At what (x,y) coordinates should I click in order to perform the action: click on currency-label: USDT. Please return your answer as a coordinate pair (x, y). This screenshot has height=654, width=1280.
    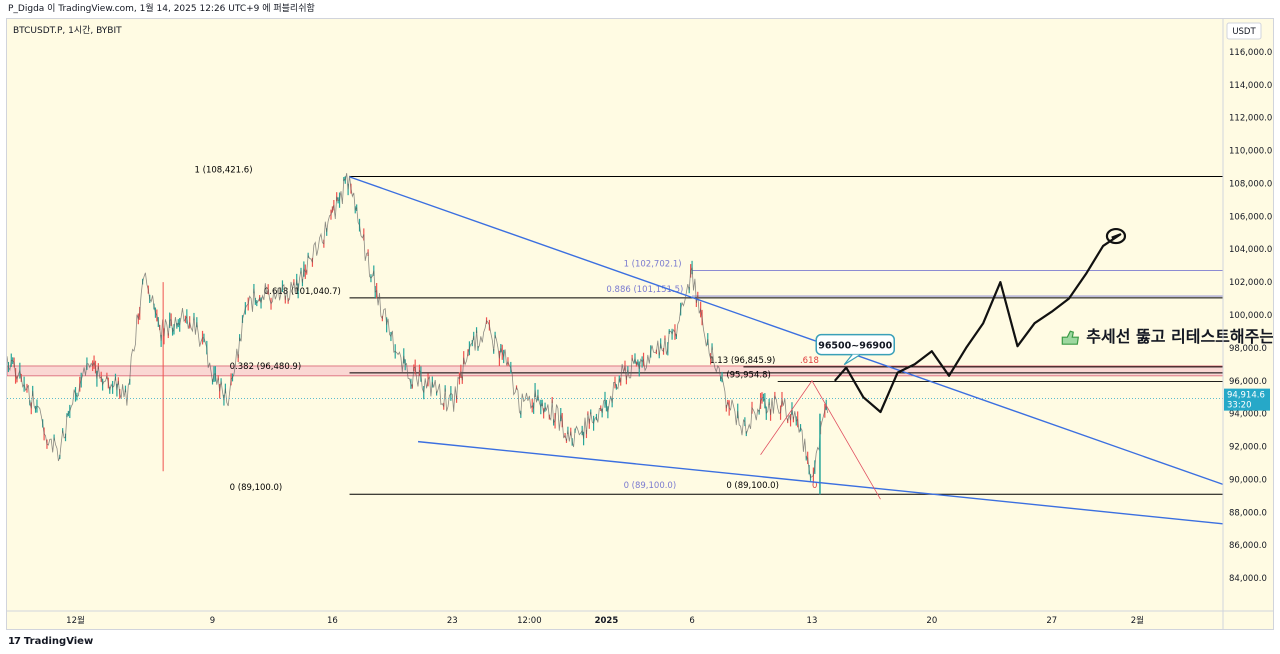
    Looking at the image, I should click on (1244, 32).